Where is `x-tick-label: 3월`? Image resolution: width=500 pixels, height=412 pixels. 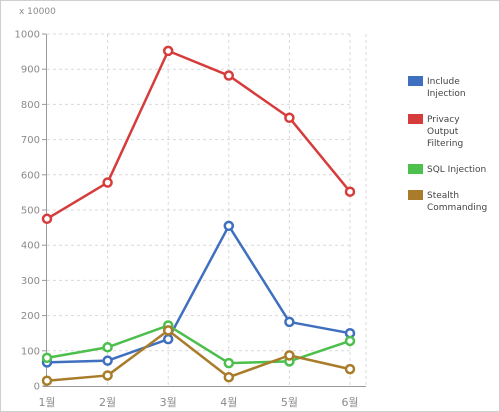 x-tick-label: 3월 is located at coordinates (168, 402).